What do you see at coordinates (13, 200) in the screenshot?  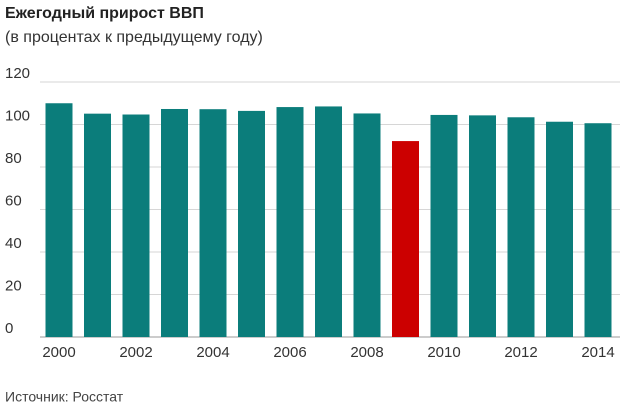 I see `y-tick-label: 60` at bounding box center [13, 200].